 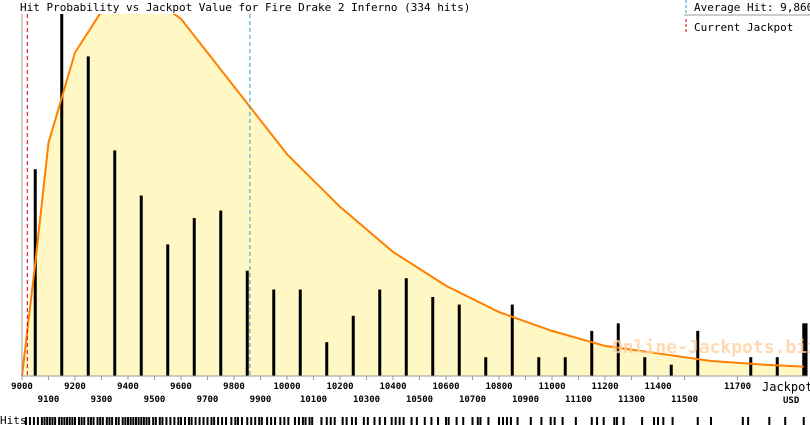 What do you see at coordinates (392, 387) in the screenshot?
I see `x-tick-label: 10400` at bounding box center [392, 387].